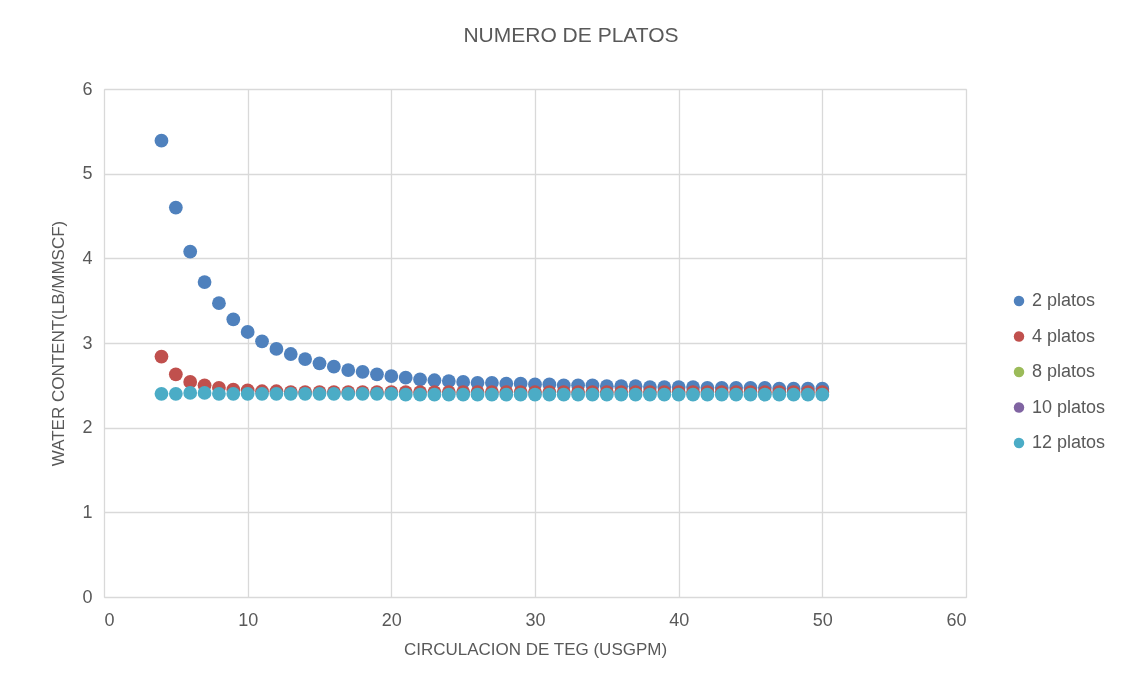  I want to click on y-tick-label: 4, so click(87, 257).